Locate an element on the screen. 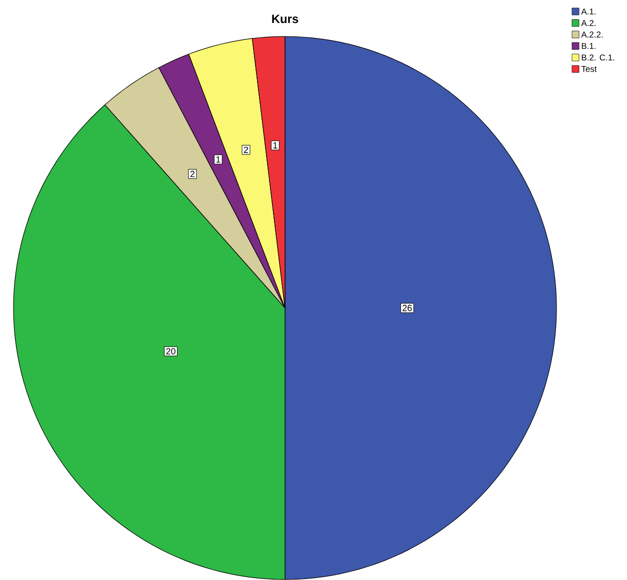 This screenshot has height=580, width=627. data-label: 26 is located at coordinates (407, 308).